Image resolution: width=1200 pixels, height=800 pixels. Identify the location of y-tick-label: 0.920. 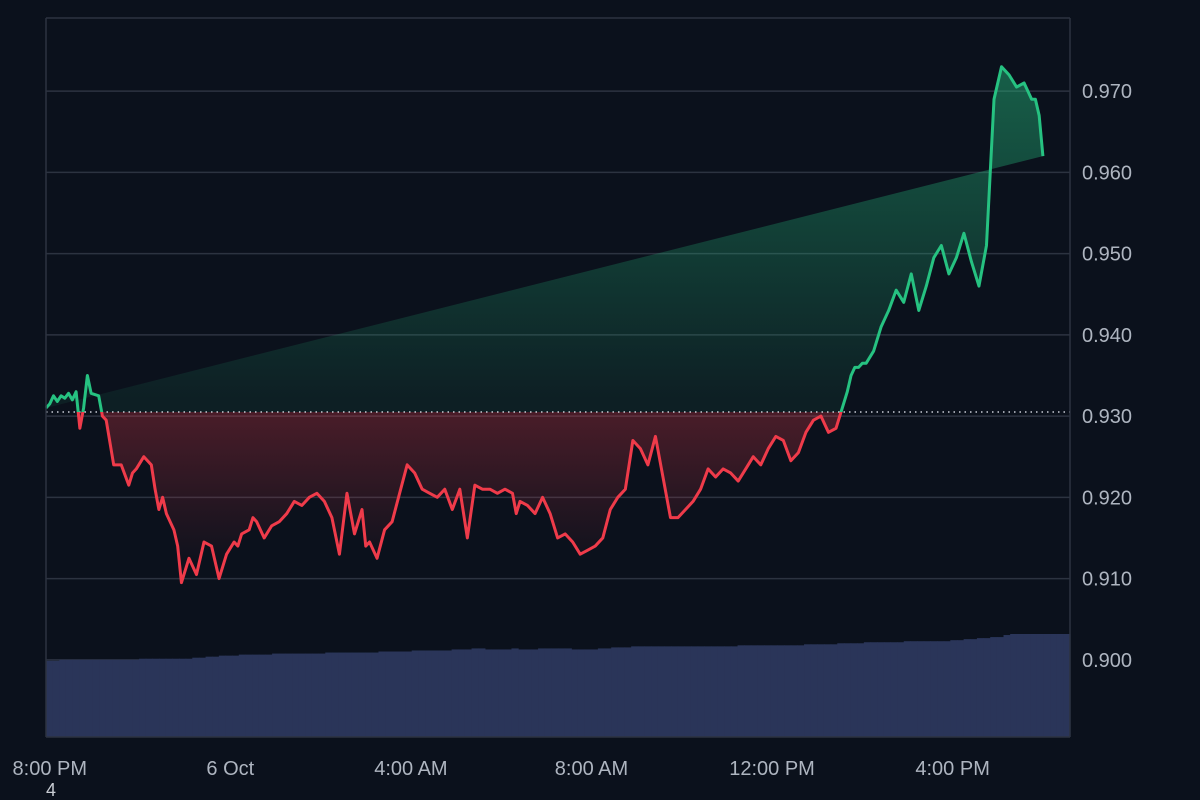
(1107, 498).